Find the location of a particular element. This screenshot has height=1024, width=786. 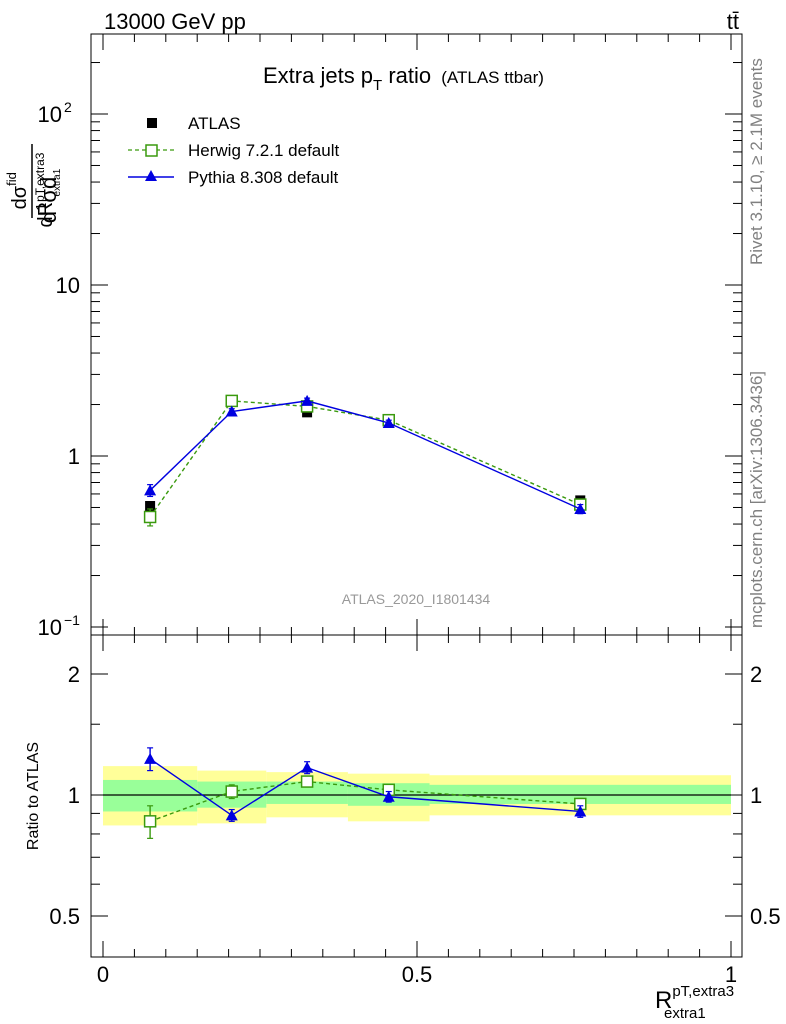

x-axis-label-main: R is located at coordinates (663, 1000).